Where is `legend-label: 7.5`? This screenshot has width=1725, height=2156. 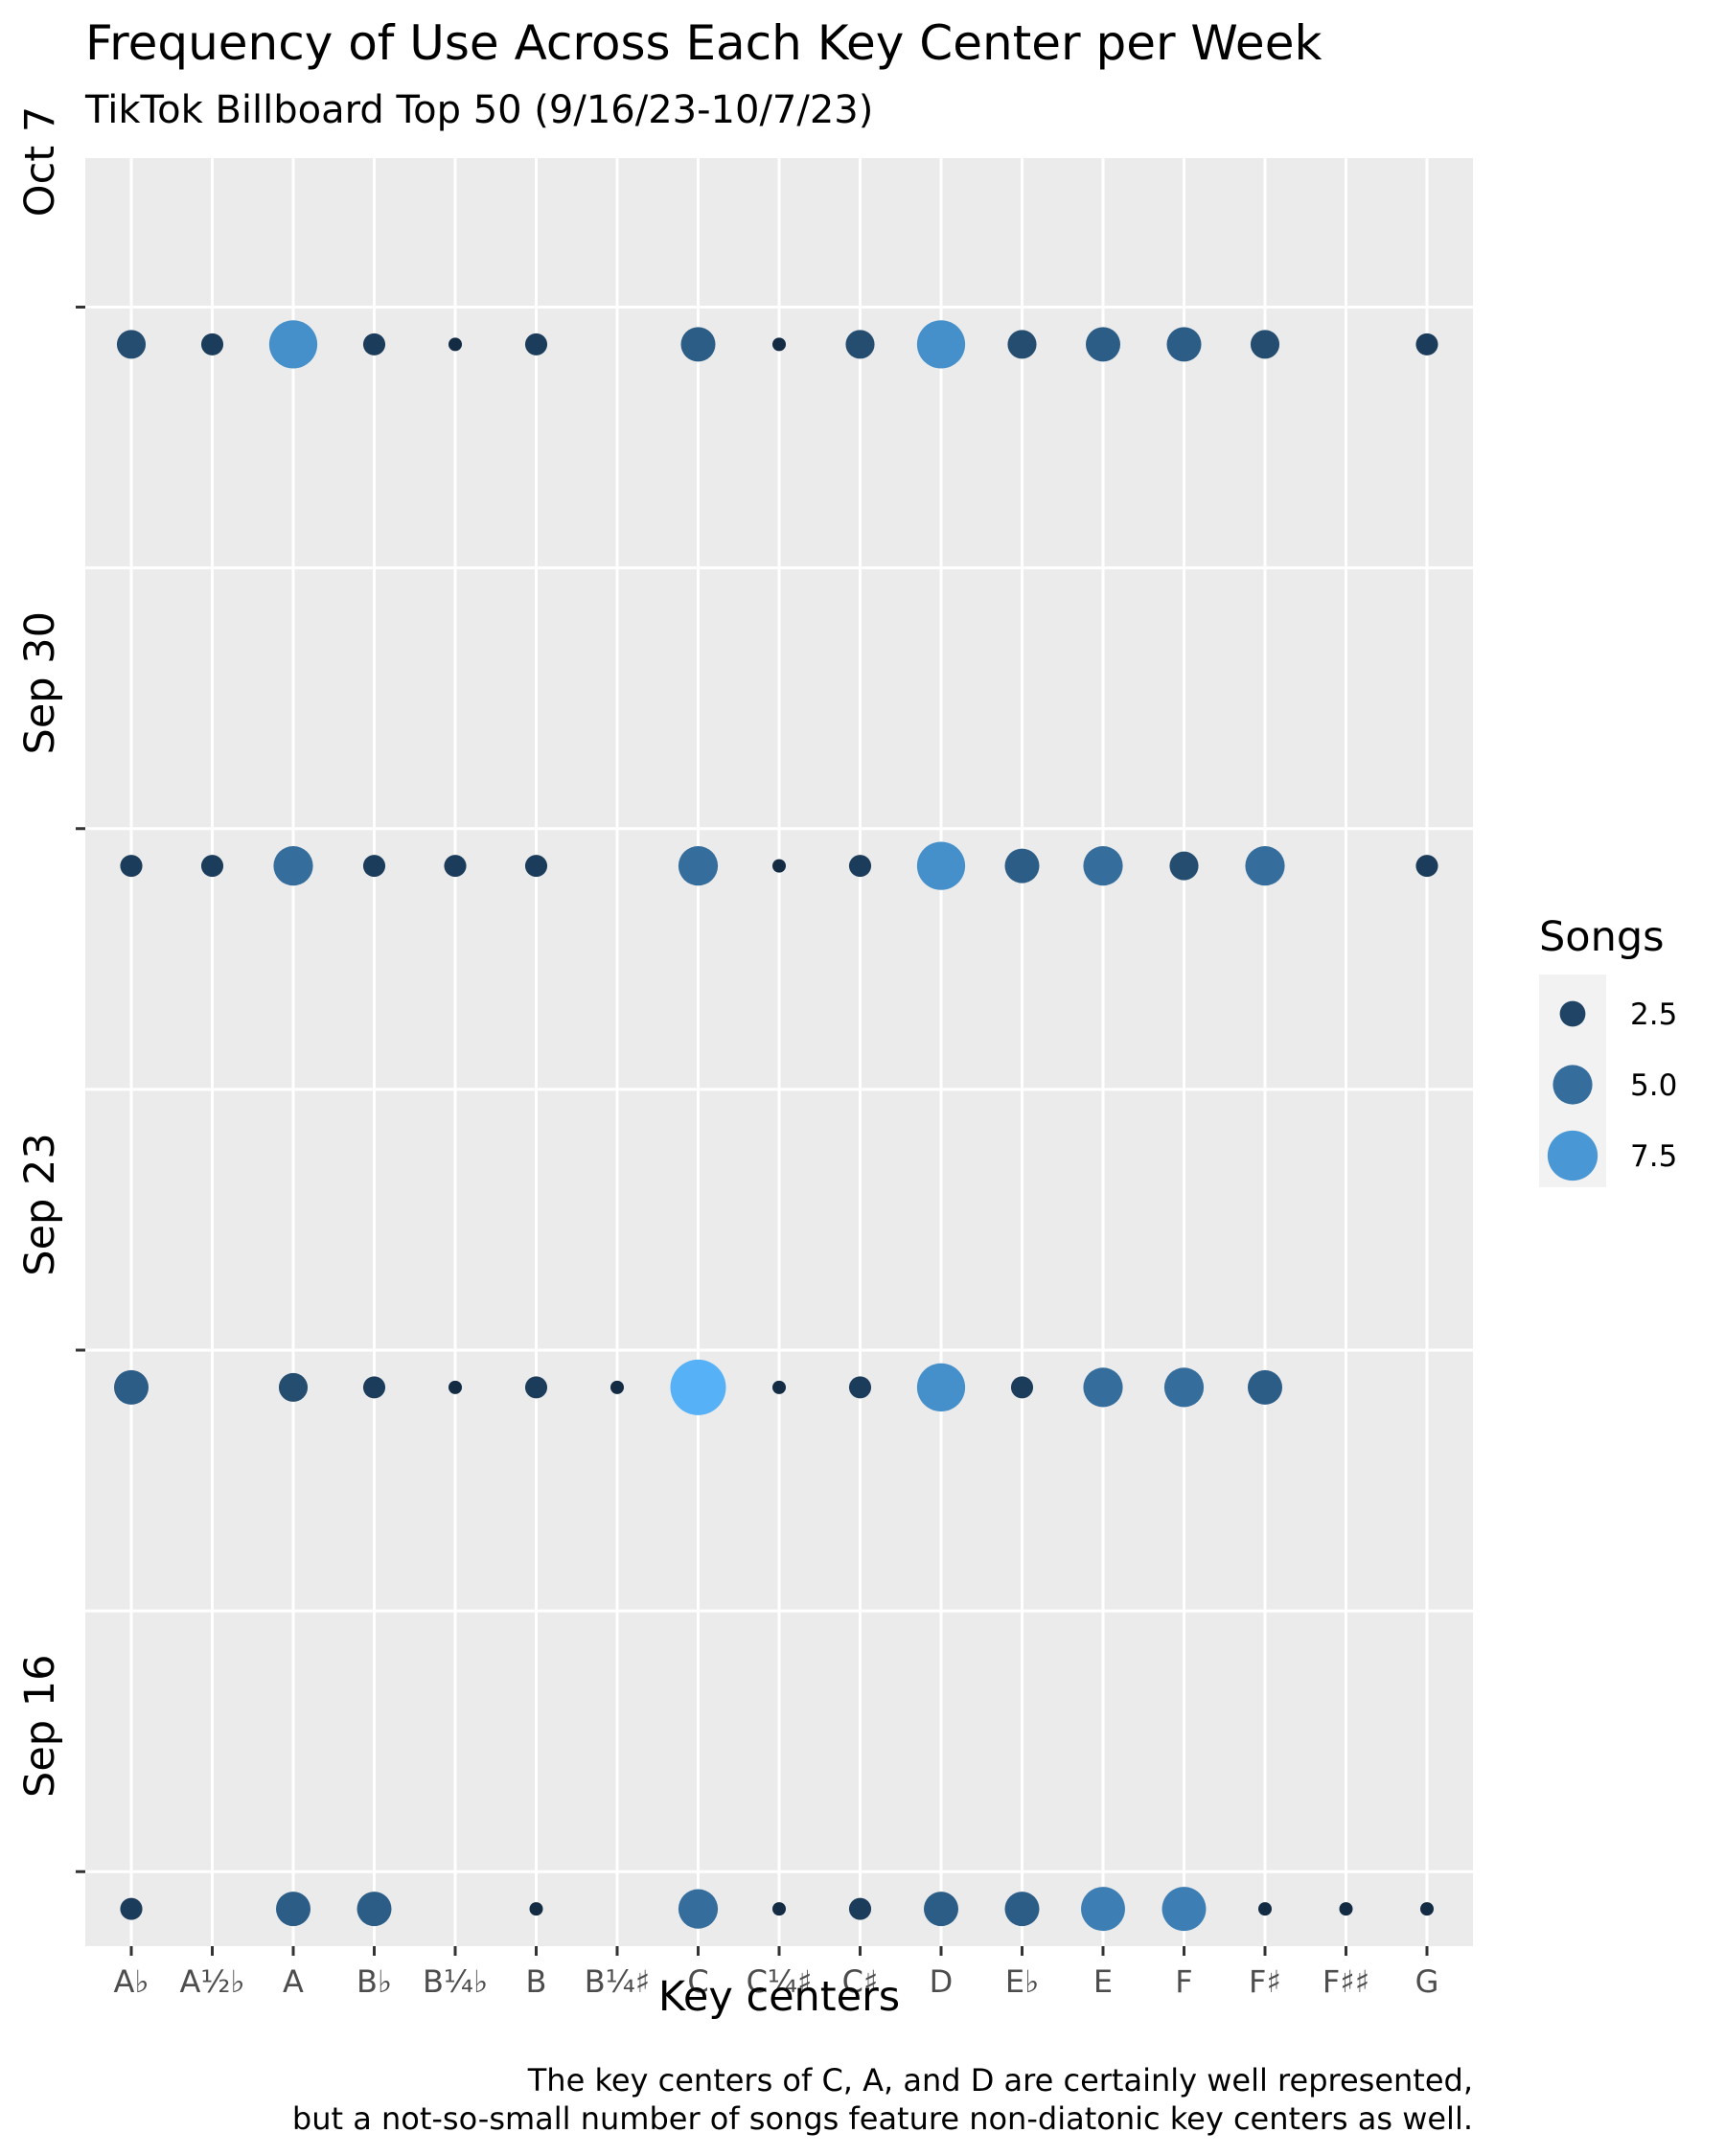 legend-label: 7.5 is located at coordinates (1653, 1156).